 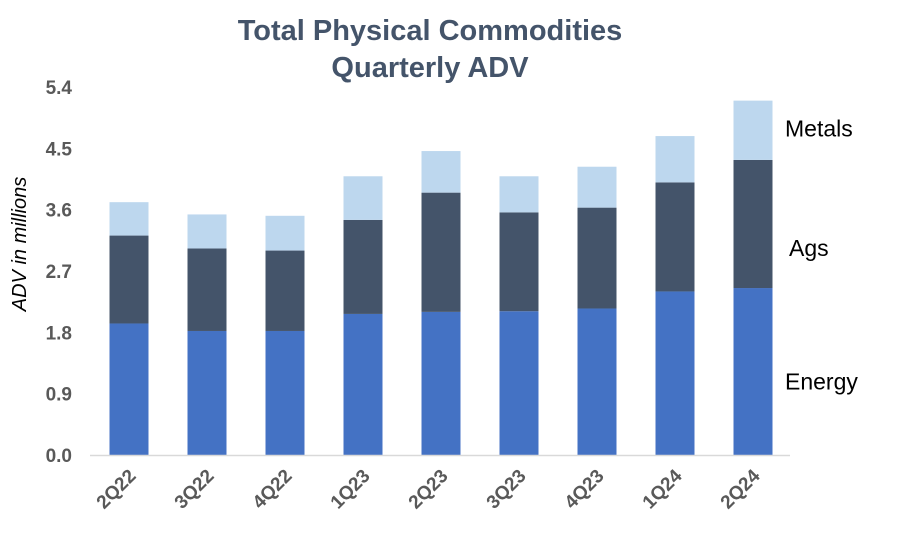 What do you see at coordinates (819, 128) in the screenshot?
I see `series-label-metals: Metals` at bounding box center [819, 128].